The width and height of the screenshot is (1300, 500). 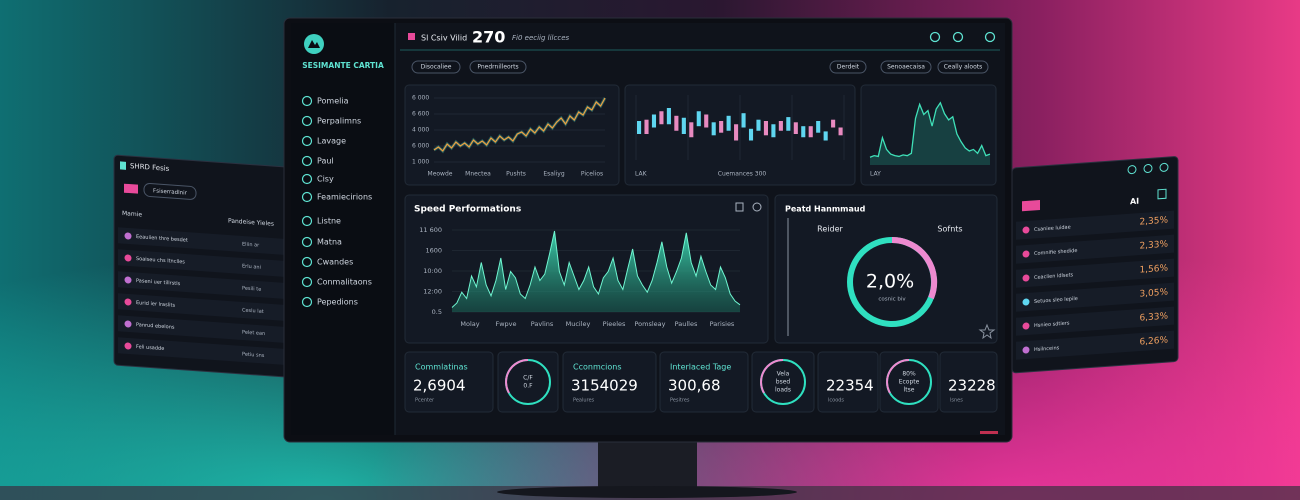 I want to click on side-button-label: Fsiserradlnir, so click(x=170, y=192).